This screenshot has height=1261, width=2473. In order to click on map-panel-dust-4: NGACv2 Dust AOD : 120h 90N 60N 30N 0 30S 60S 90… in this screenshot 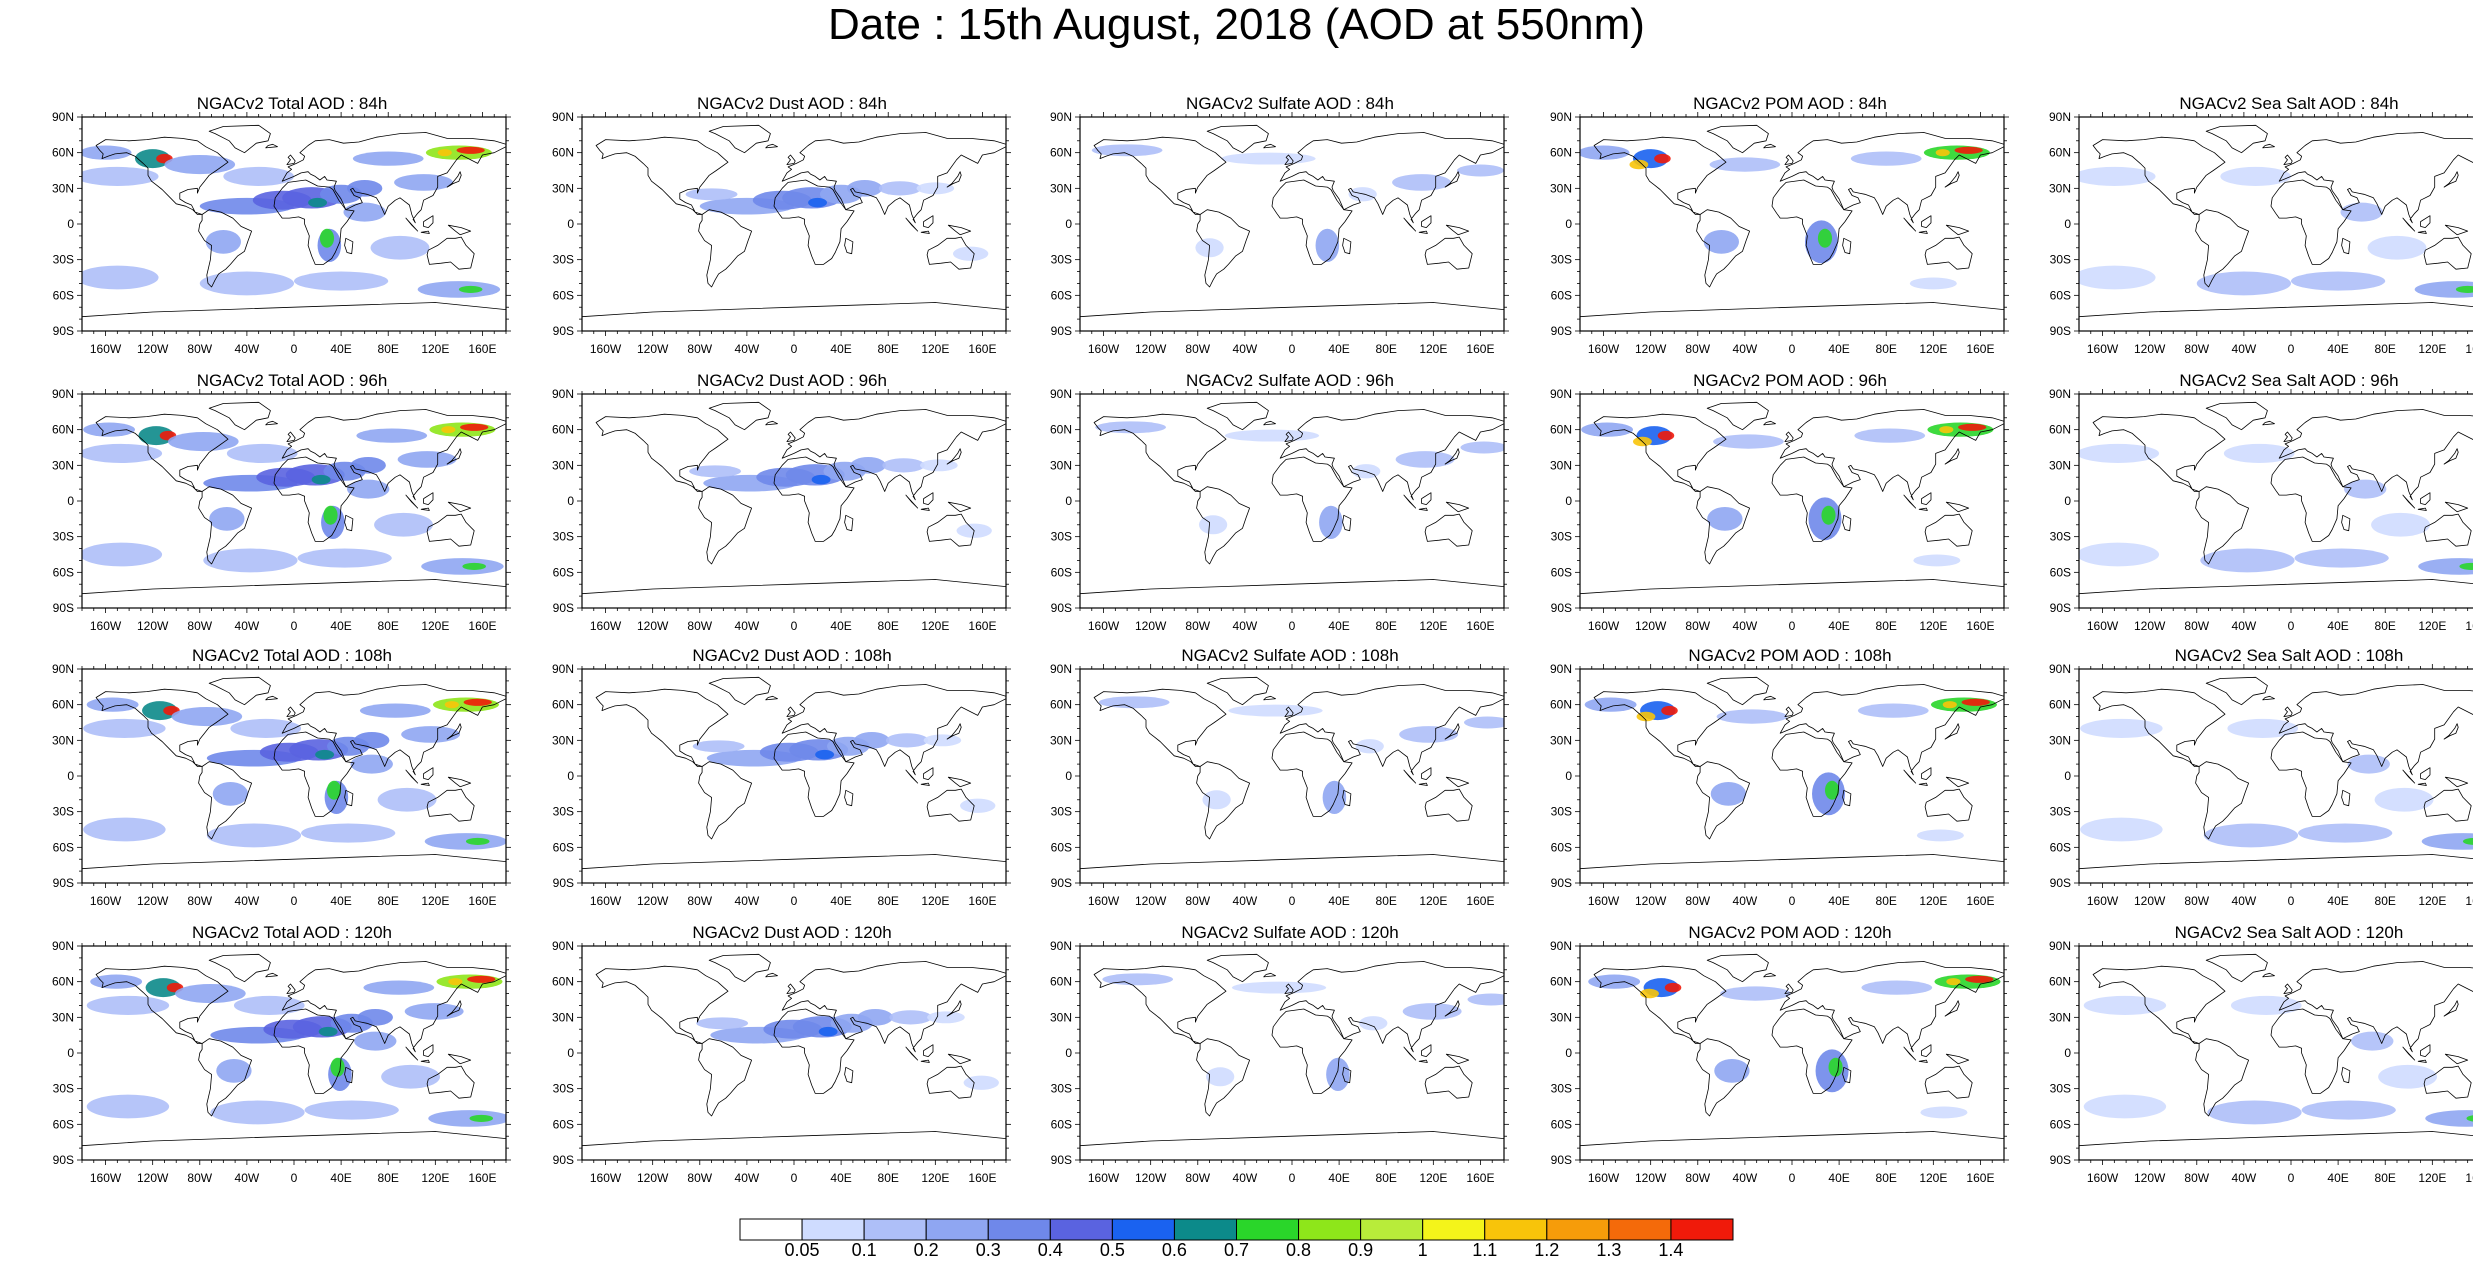, I will do `click(792, 1064)`.